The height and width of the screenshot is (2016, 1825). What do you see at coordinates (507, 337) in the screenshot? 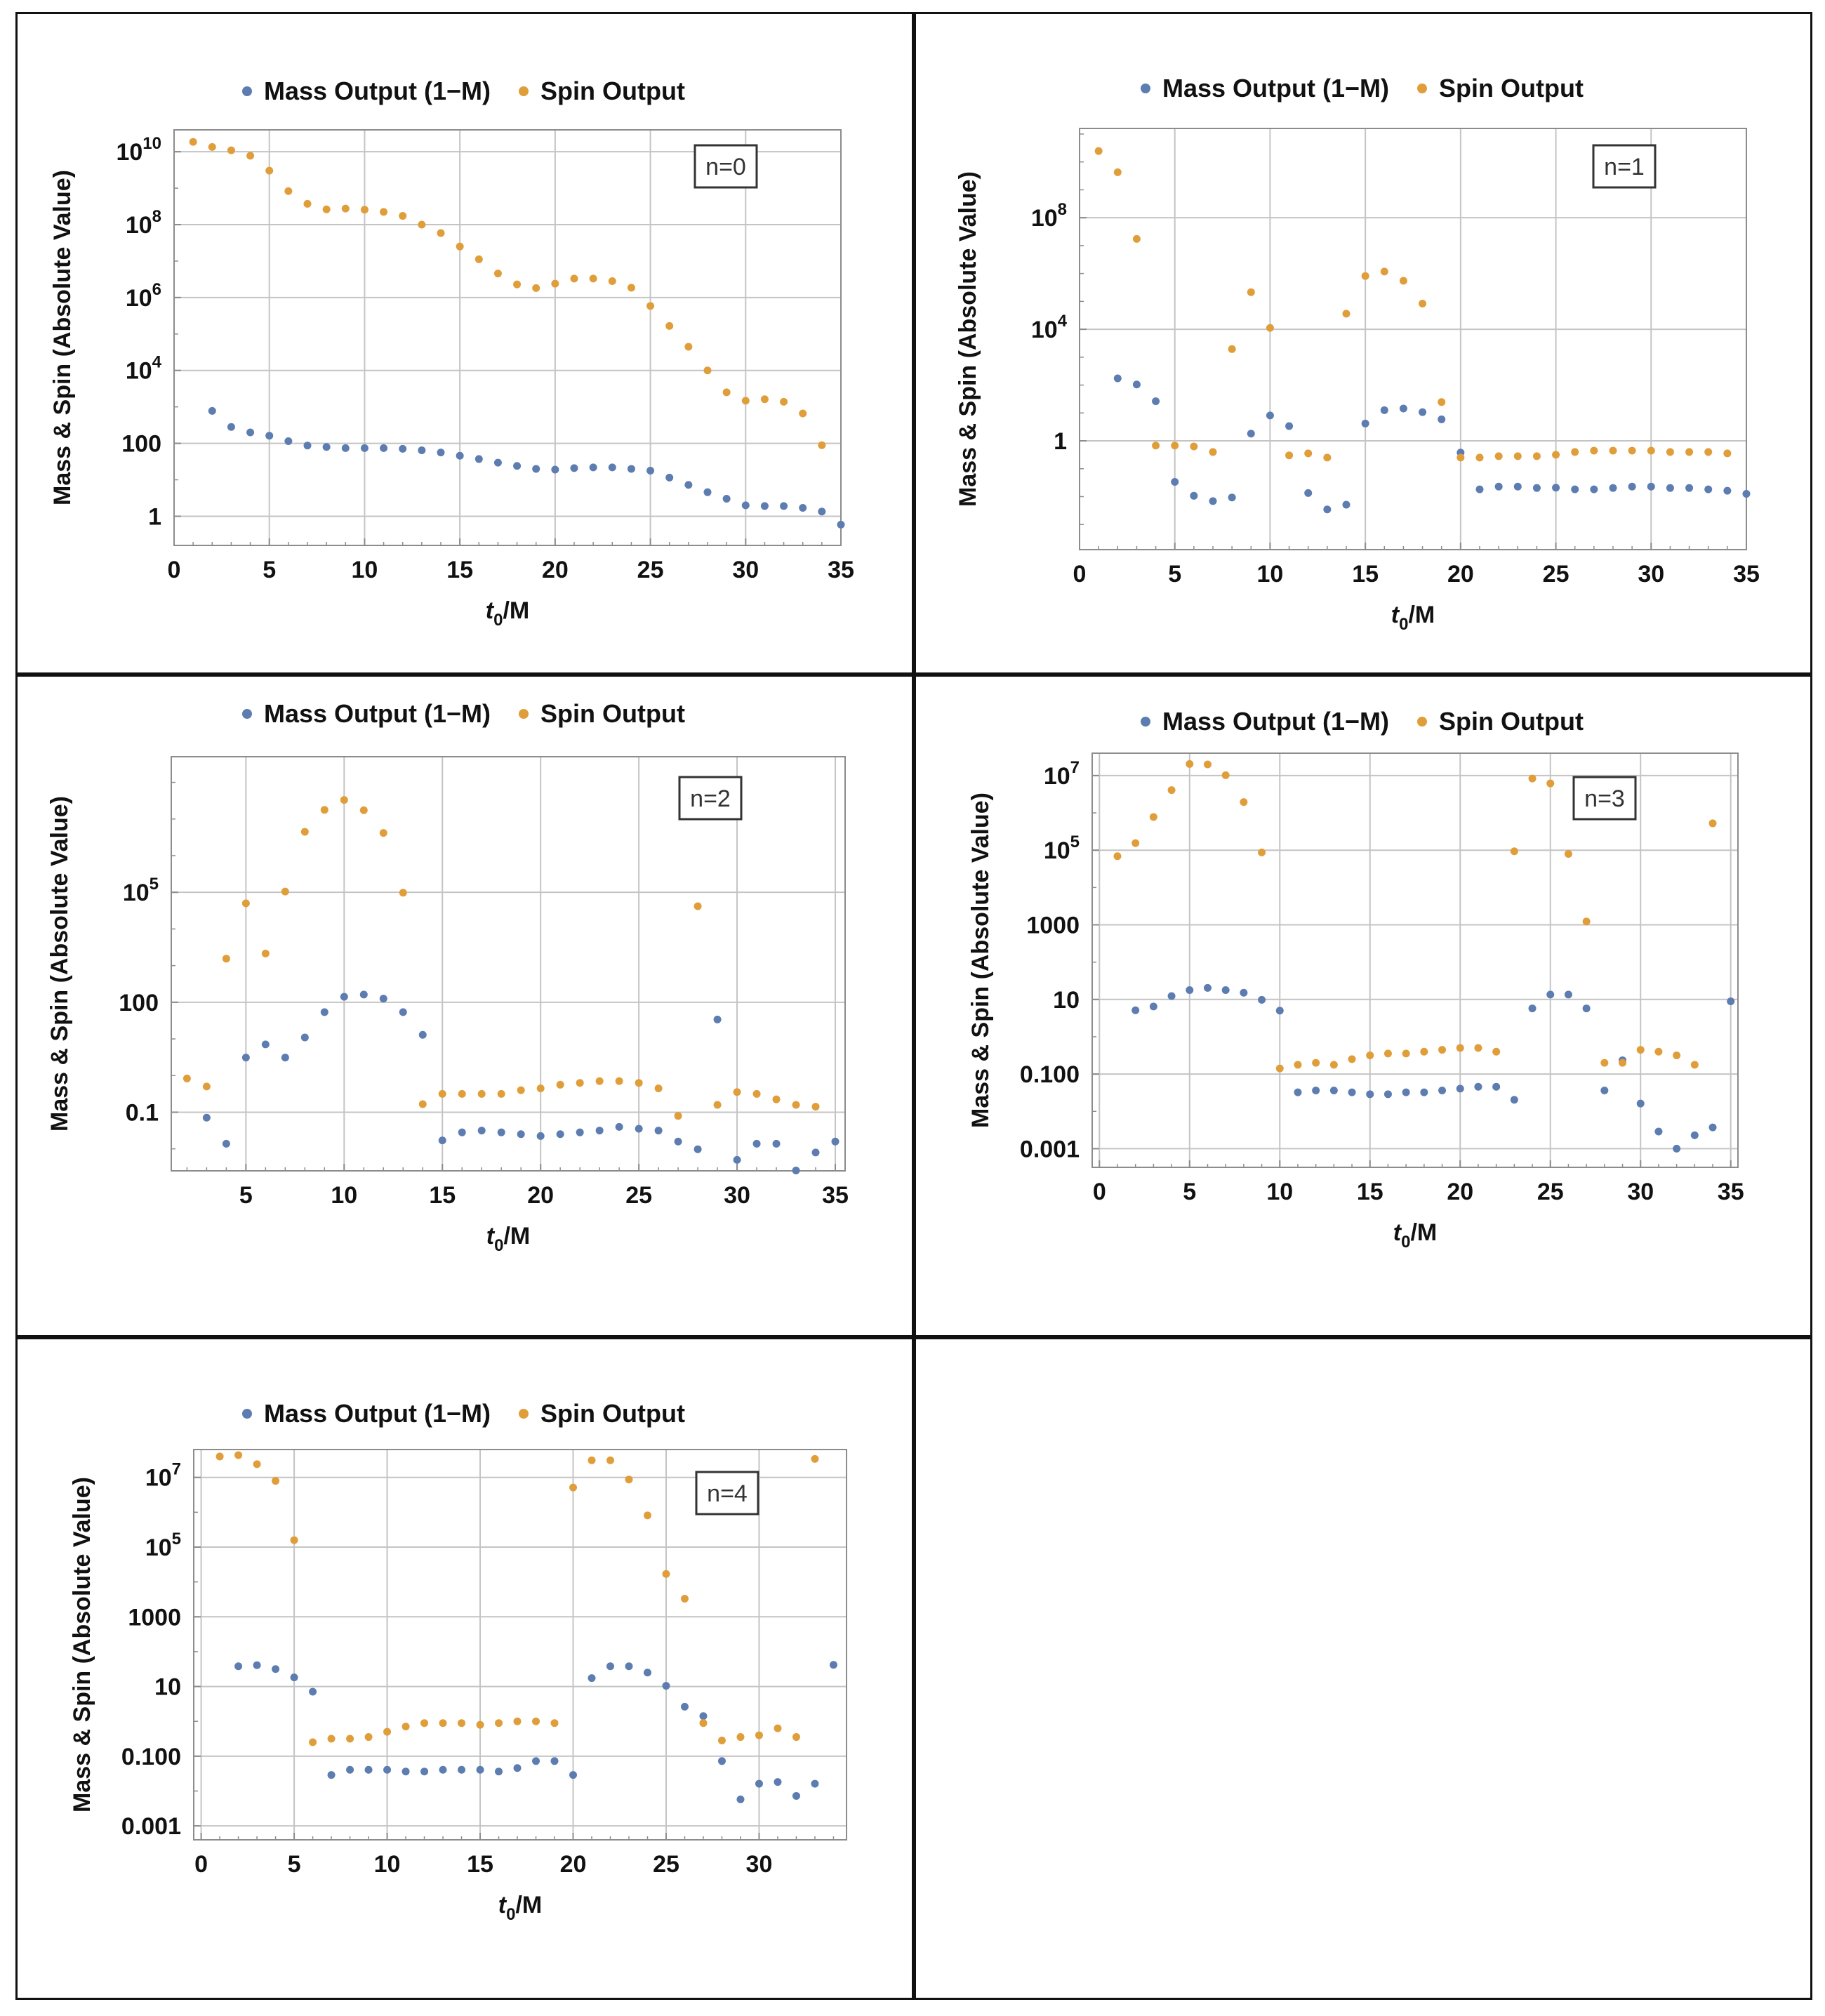
I see `plot-area` at bounding box center [507, 337].